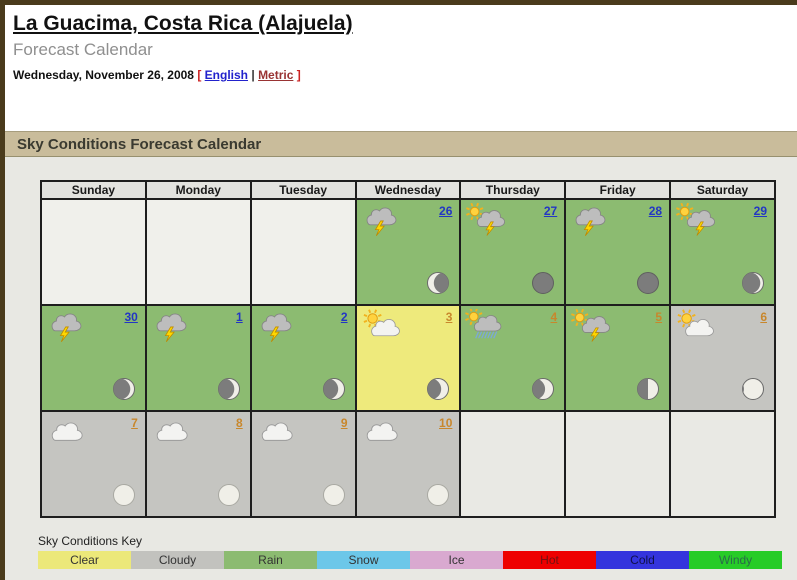  I want to click on day-link: 6, so click(763, 317).